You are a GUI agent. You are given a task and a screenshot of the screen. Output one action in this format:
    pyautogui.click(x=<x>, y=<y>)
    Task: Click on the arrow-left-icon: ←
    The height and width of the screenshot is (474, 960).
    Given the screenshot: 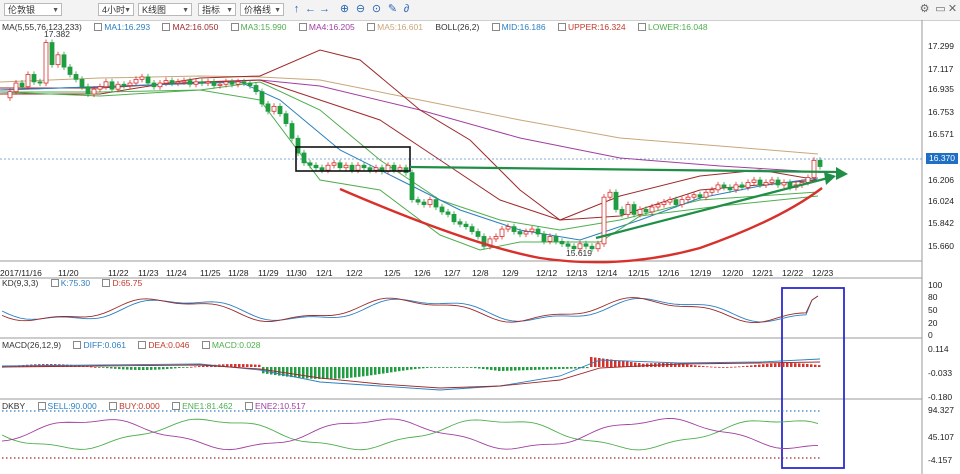 What is the action you would take?
    pyautogui.click(x=310, y=9)
    